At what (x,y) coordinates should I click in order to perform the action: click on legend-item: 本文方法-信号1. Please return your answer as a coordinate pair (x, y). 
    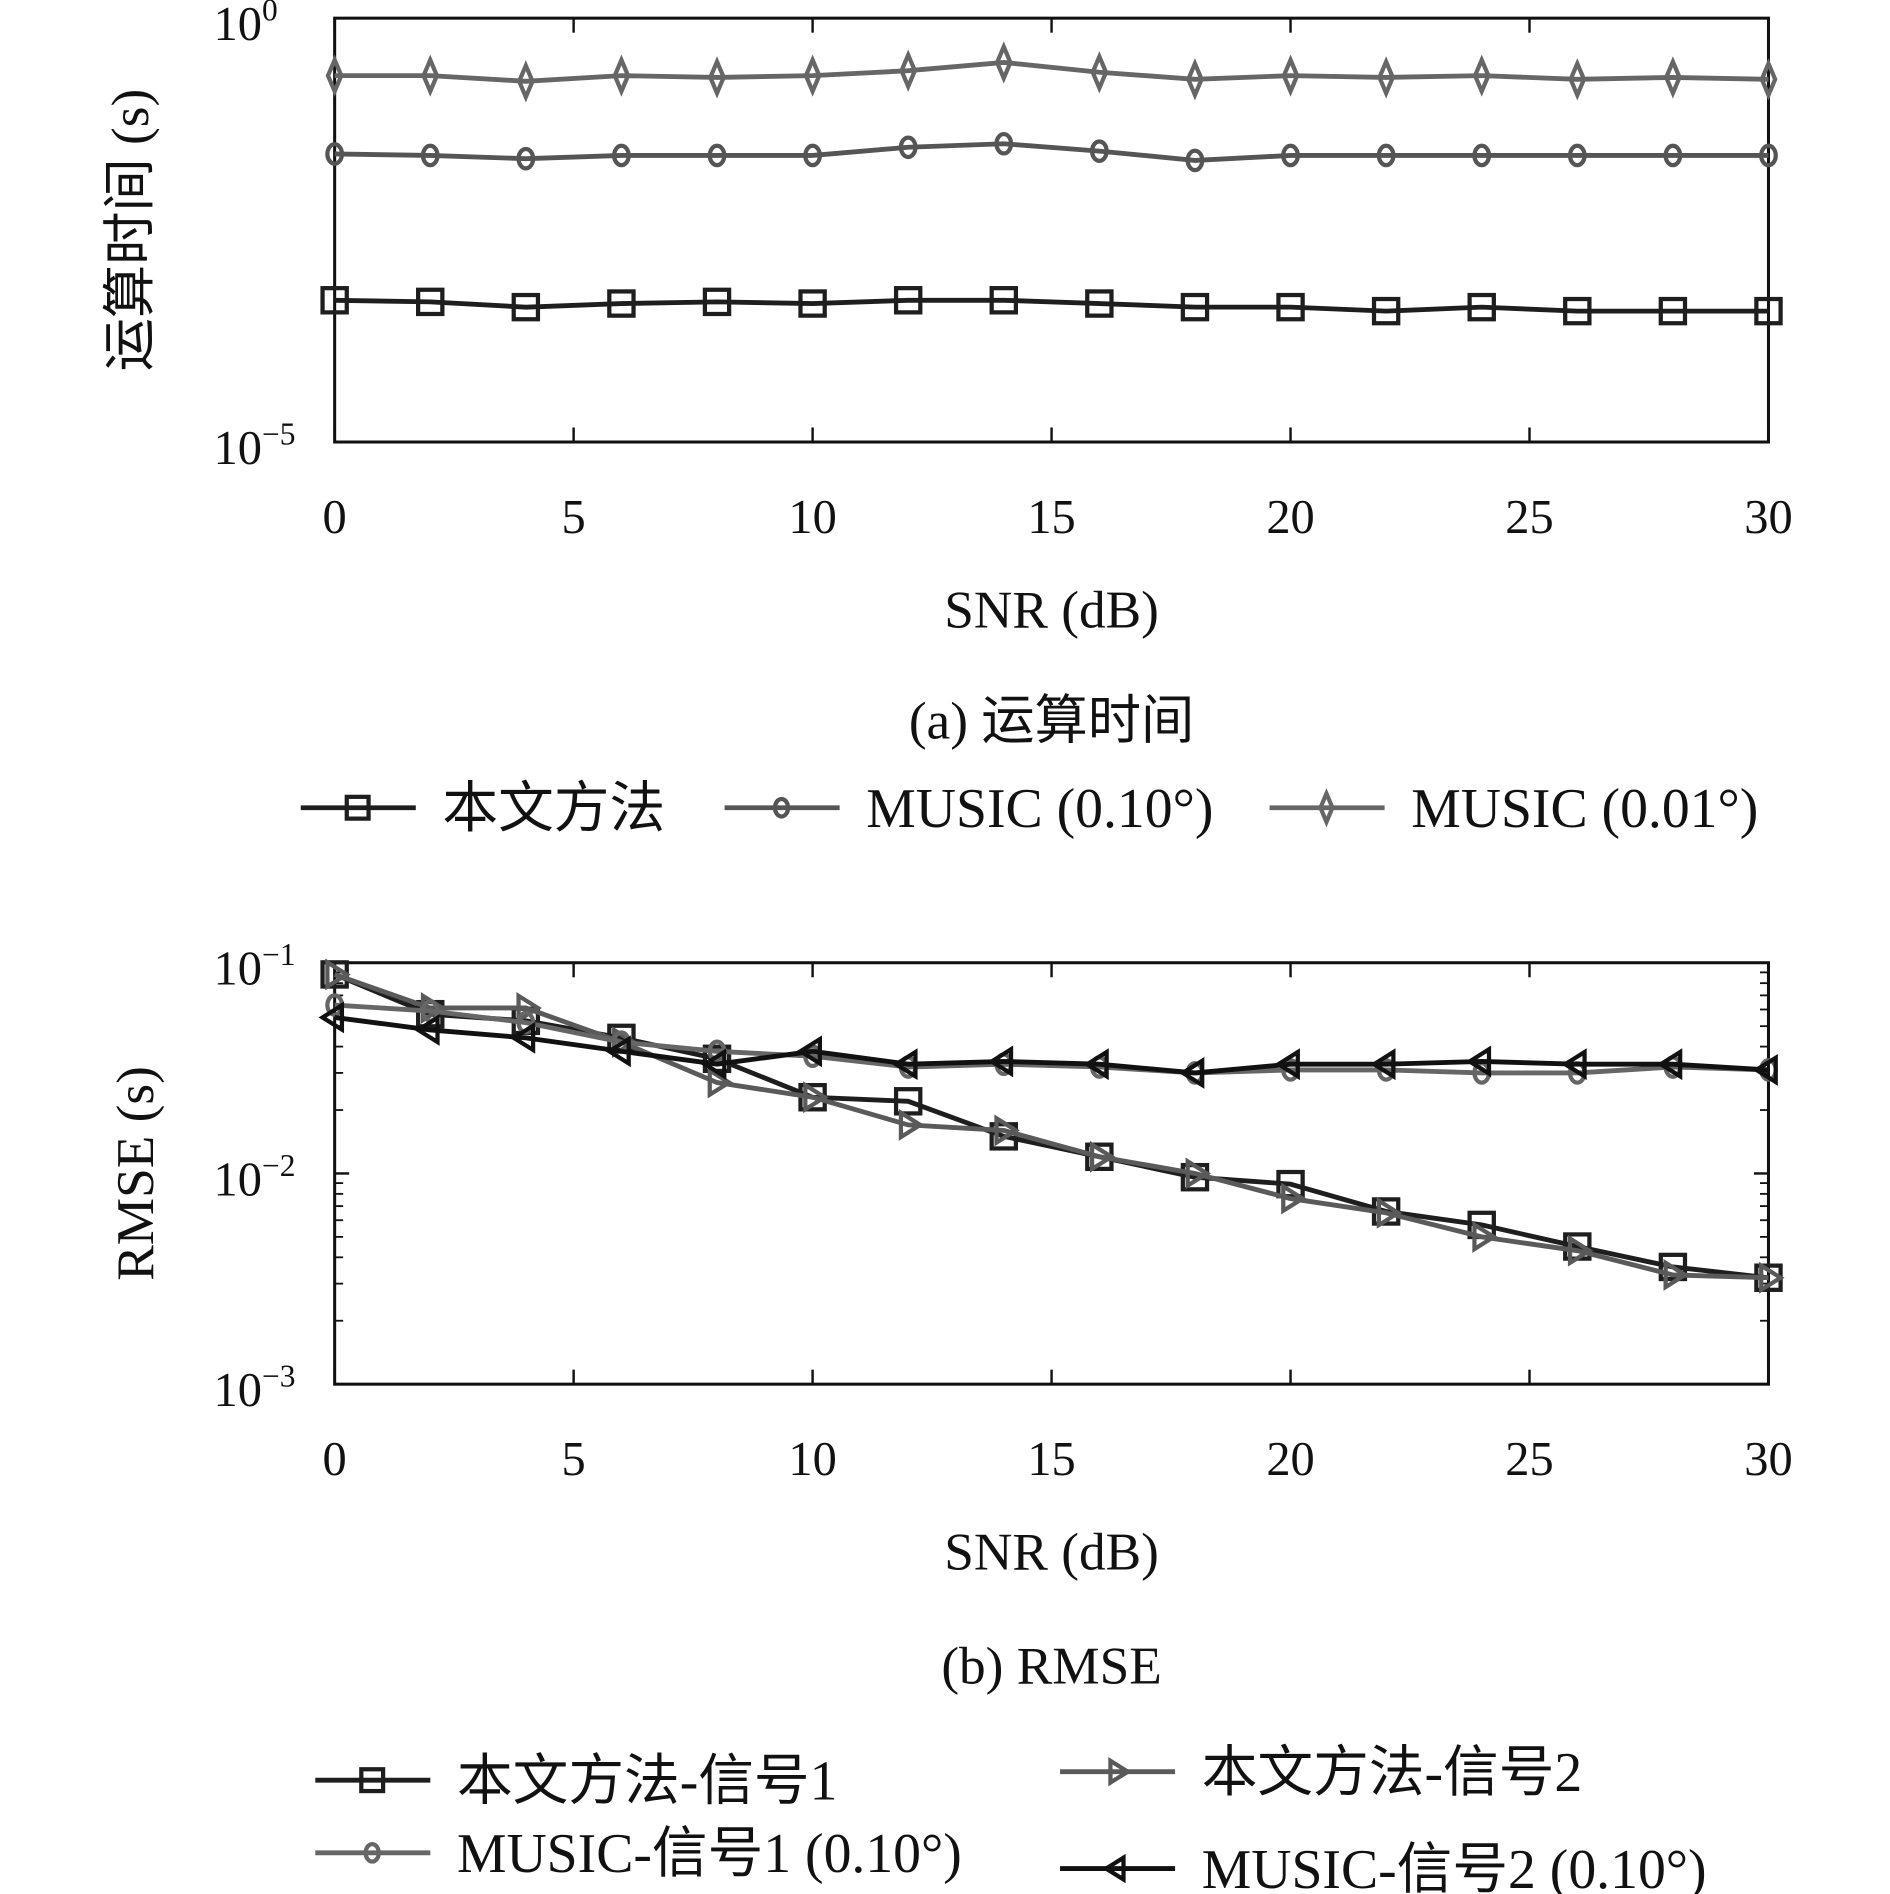
    Looking at the image, I should click on (576, 1782).